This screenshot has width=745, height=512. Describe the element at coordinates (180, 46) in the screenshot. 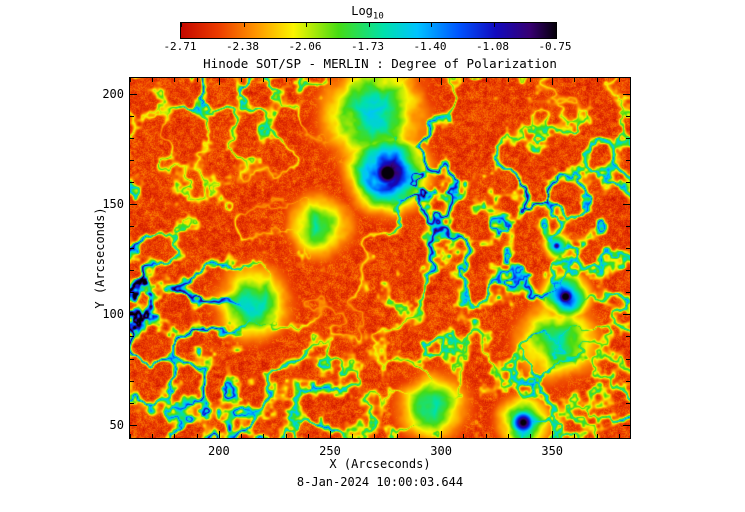

I see `colorbar-tick-label: -2.71` at that location.